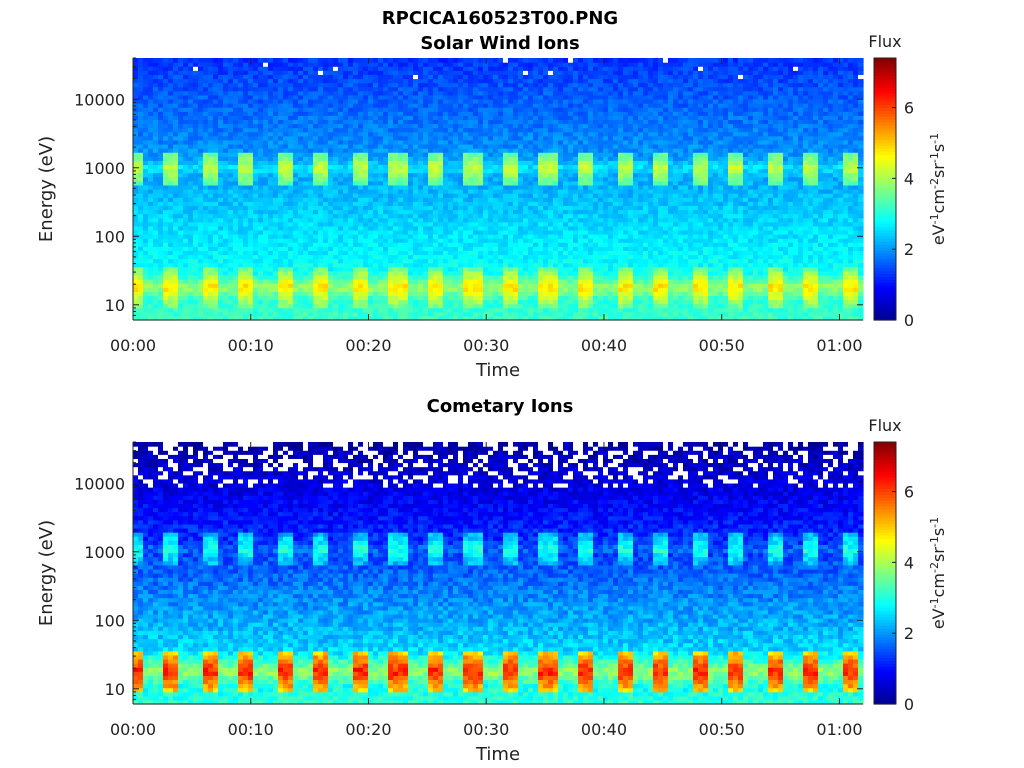 The image size is (1024, 768). Describe the element at coordinates (500, 406) in the screenshot. I see `panel-title-cometary: Cometary Ions` at that location.